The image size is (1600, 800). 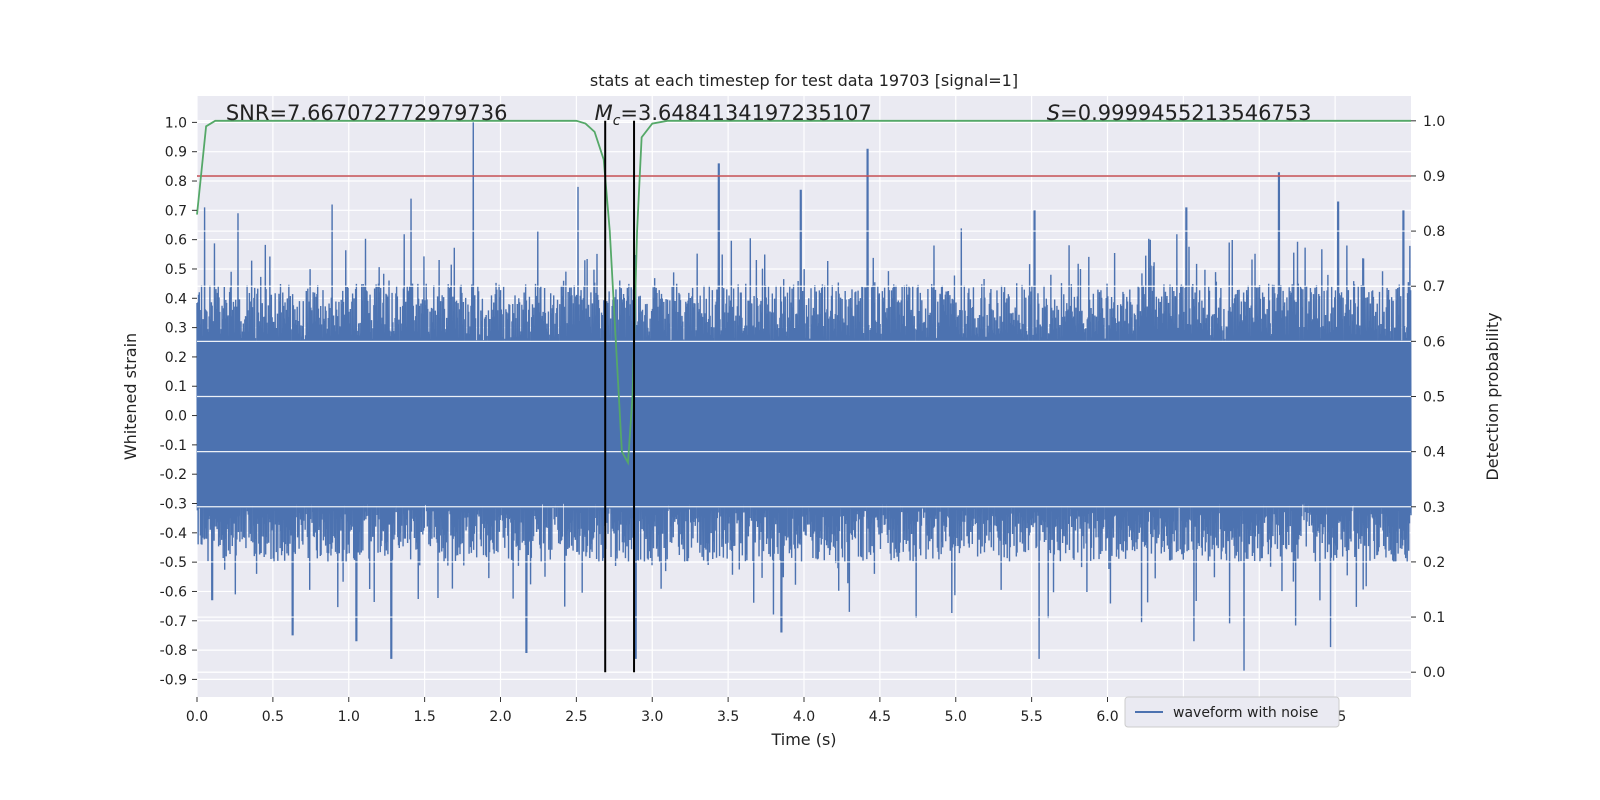 I want to click on chirp-mass-value: =3.6484134197235107, so click(x=745, y=113).